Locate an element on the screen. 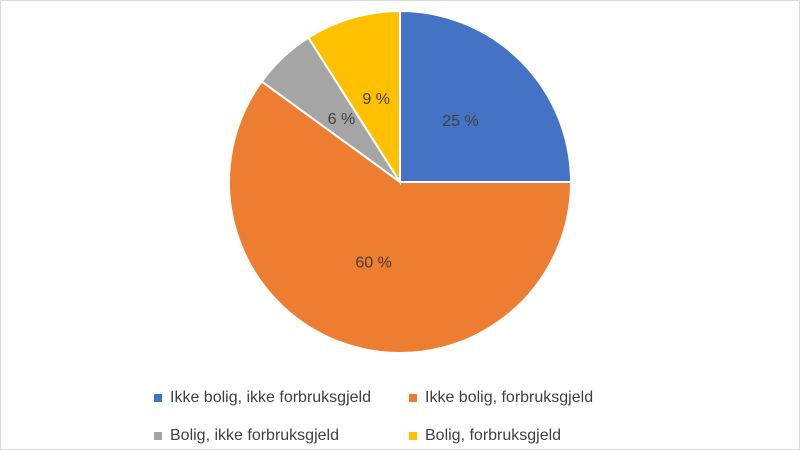 Image resolution: width=800 pixels, height=450 pixels. data-label: 60 % is located at coordinates (373, 263).